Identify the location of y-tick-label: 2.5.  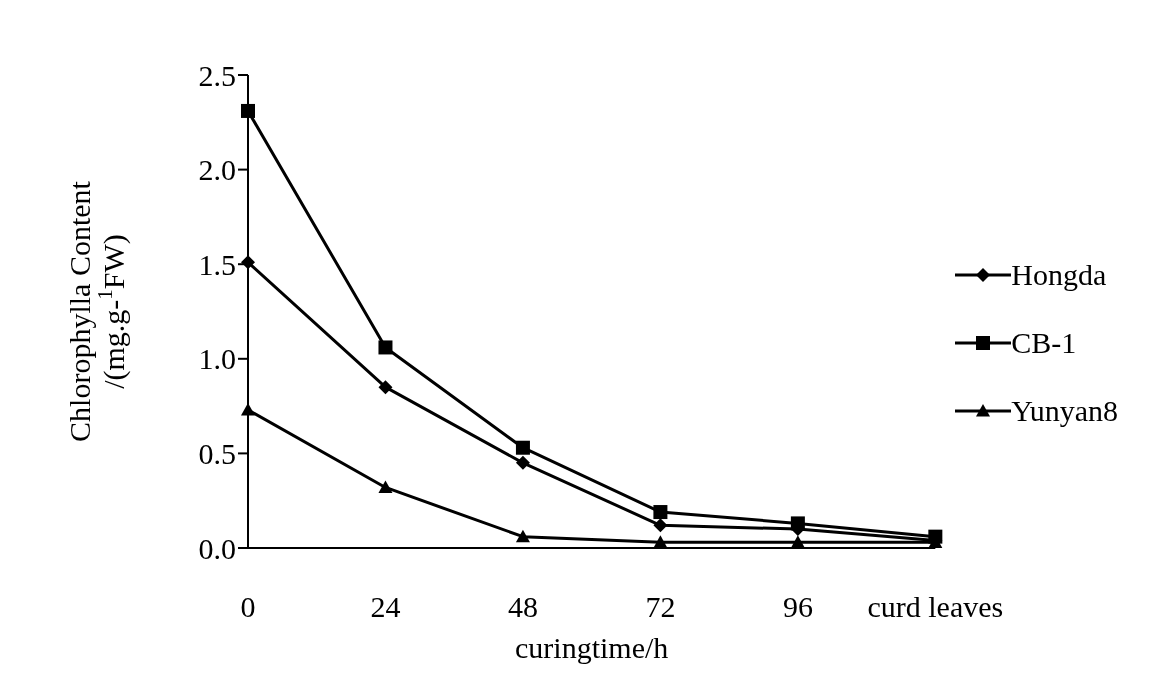
(217, 75).